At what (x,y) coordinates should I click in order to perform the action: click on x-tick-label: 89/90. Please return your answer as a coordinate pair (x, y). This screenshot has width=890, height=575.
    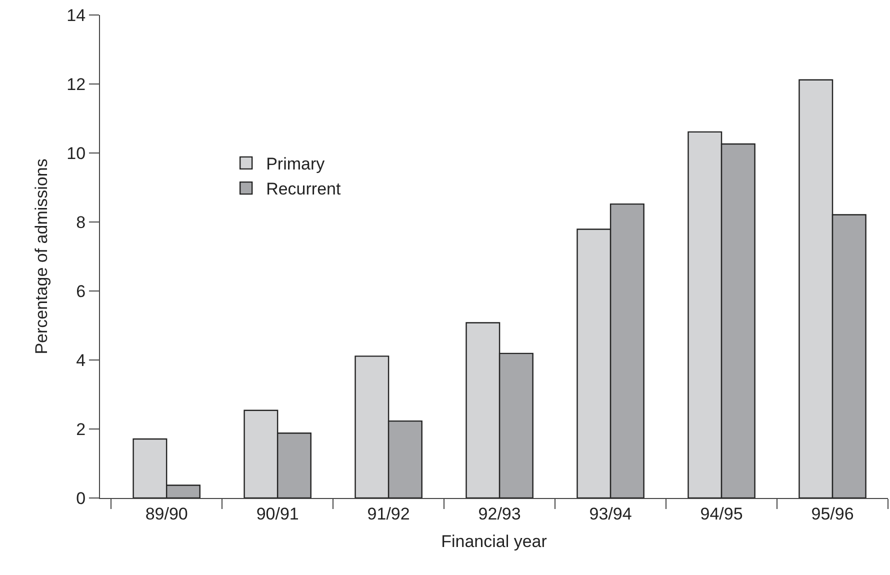
    Looking at the image, I should click on (166, 514).